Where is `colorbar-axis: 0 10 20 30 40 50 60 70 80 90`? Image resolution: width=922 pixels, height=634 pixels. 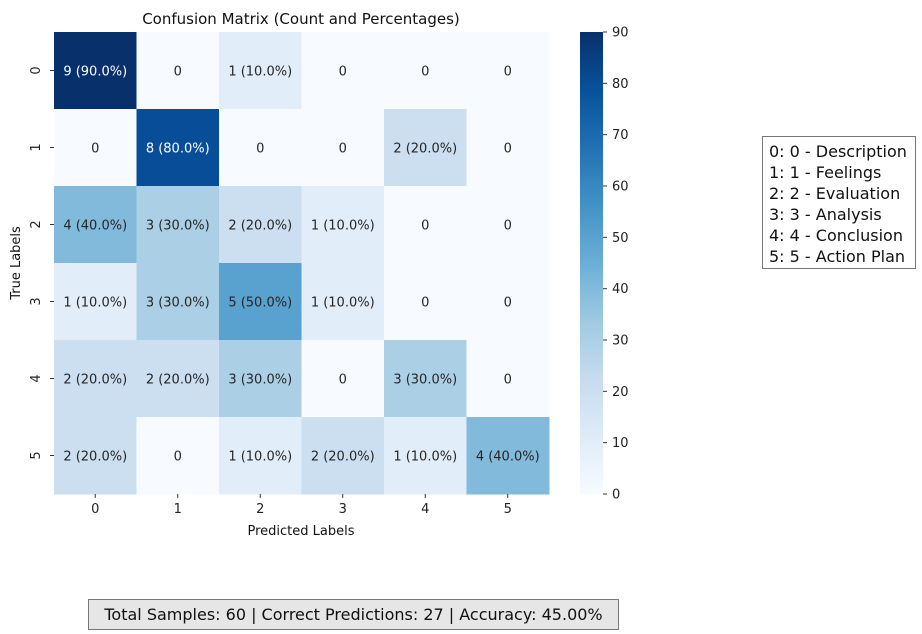 colorbar-axis: 0 10 20 30 40 50 60 70 80 90 is located at coordinates (616, 264).